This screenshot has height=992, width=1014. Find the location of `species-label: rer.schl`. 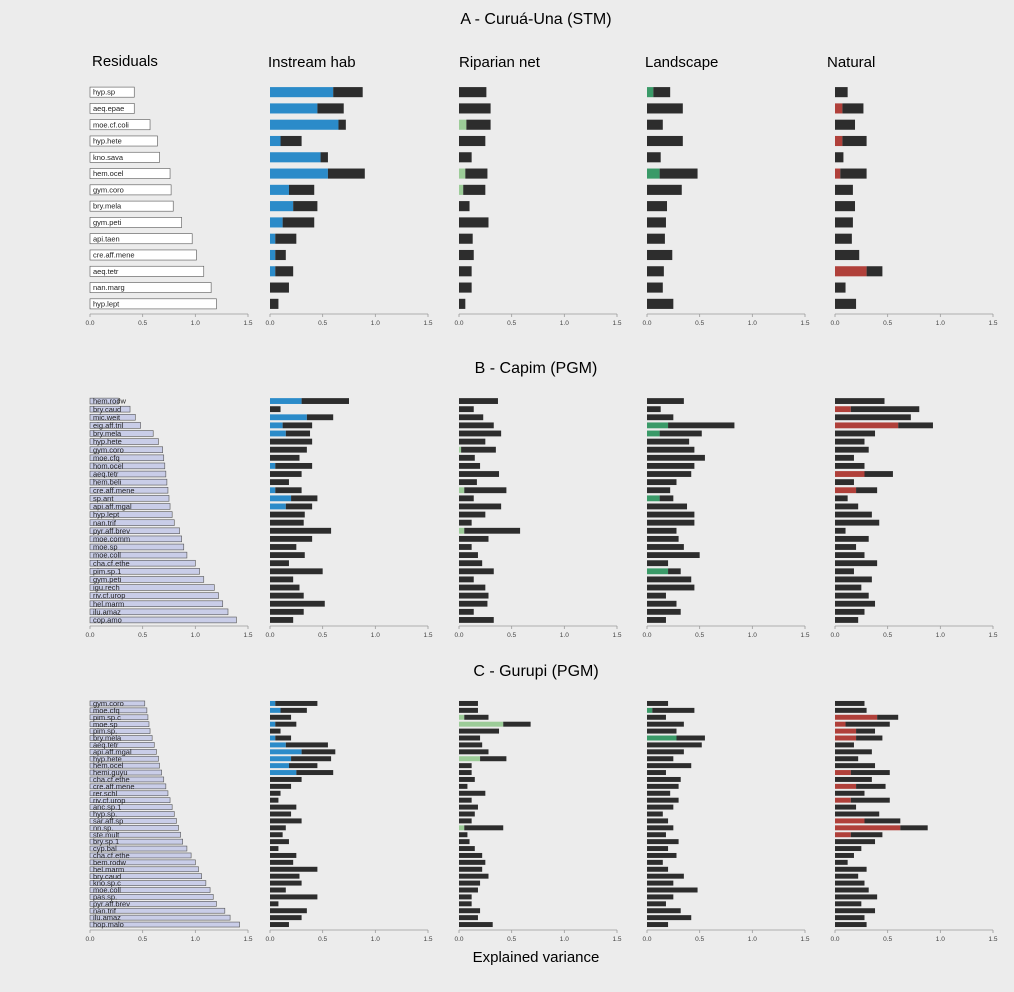

species-label: rer.schl is located at coordinates (105, 793).